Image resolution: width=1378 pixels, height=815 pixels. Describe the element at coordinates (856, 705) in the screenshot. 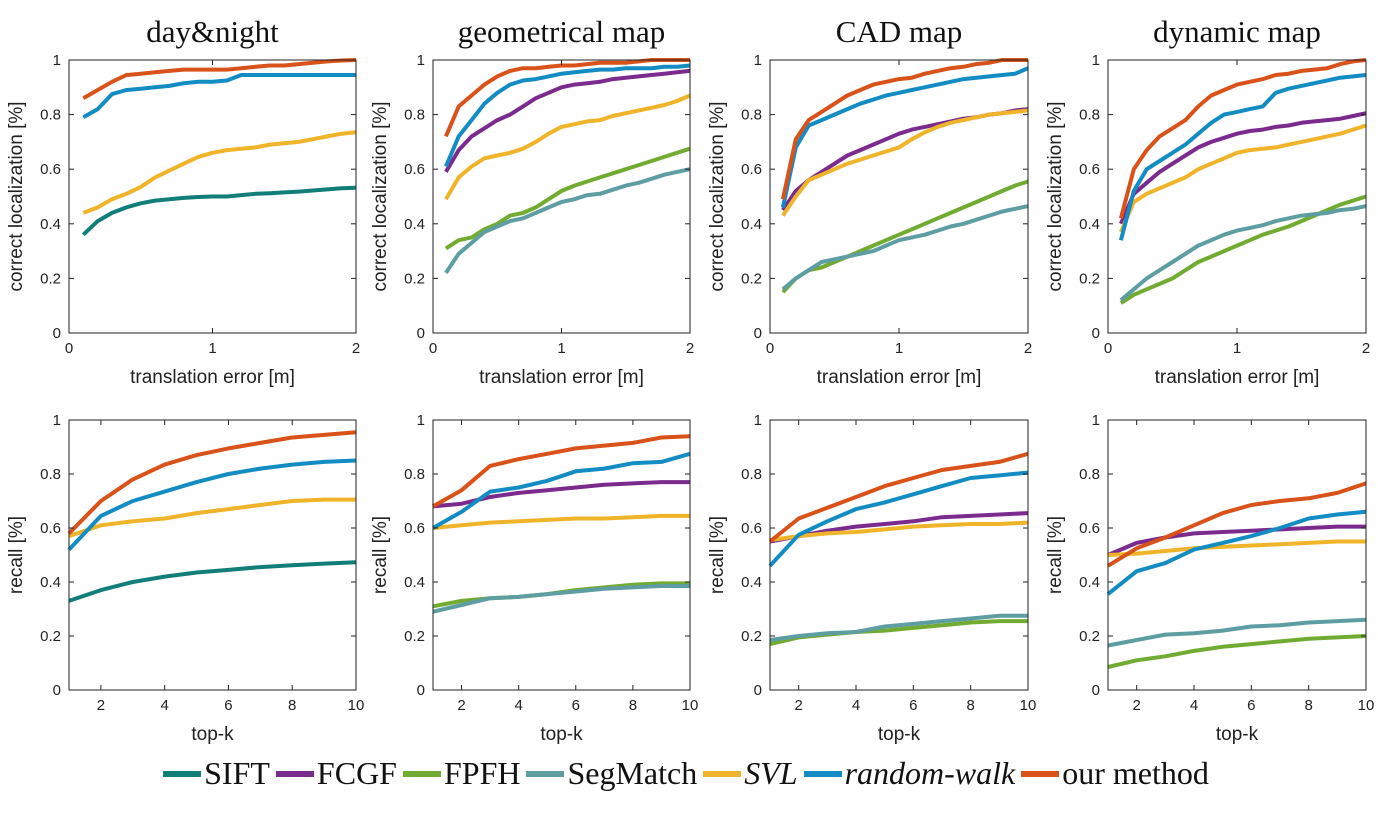

I see `x-tick-label: 4` at that location.